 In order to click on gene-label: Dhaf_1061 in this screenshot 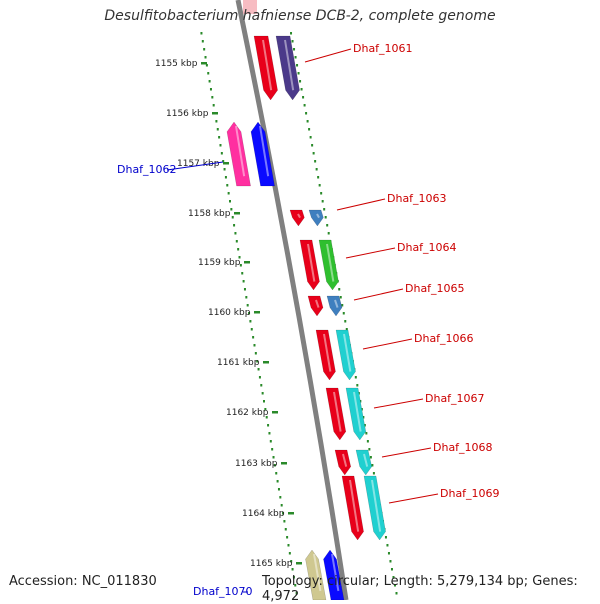, I will do `click(383, 48)`.